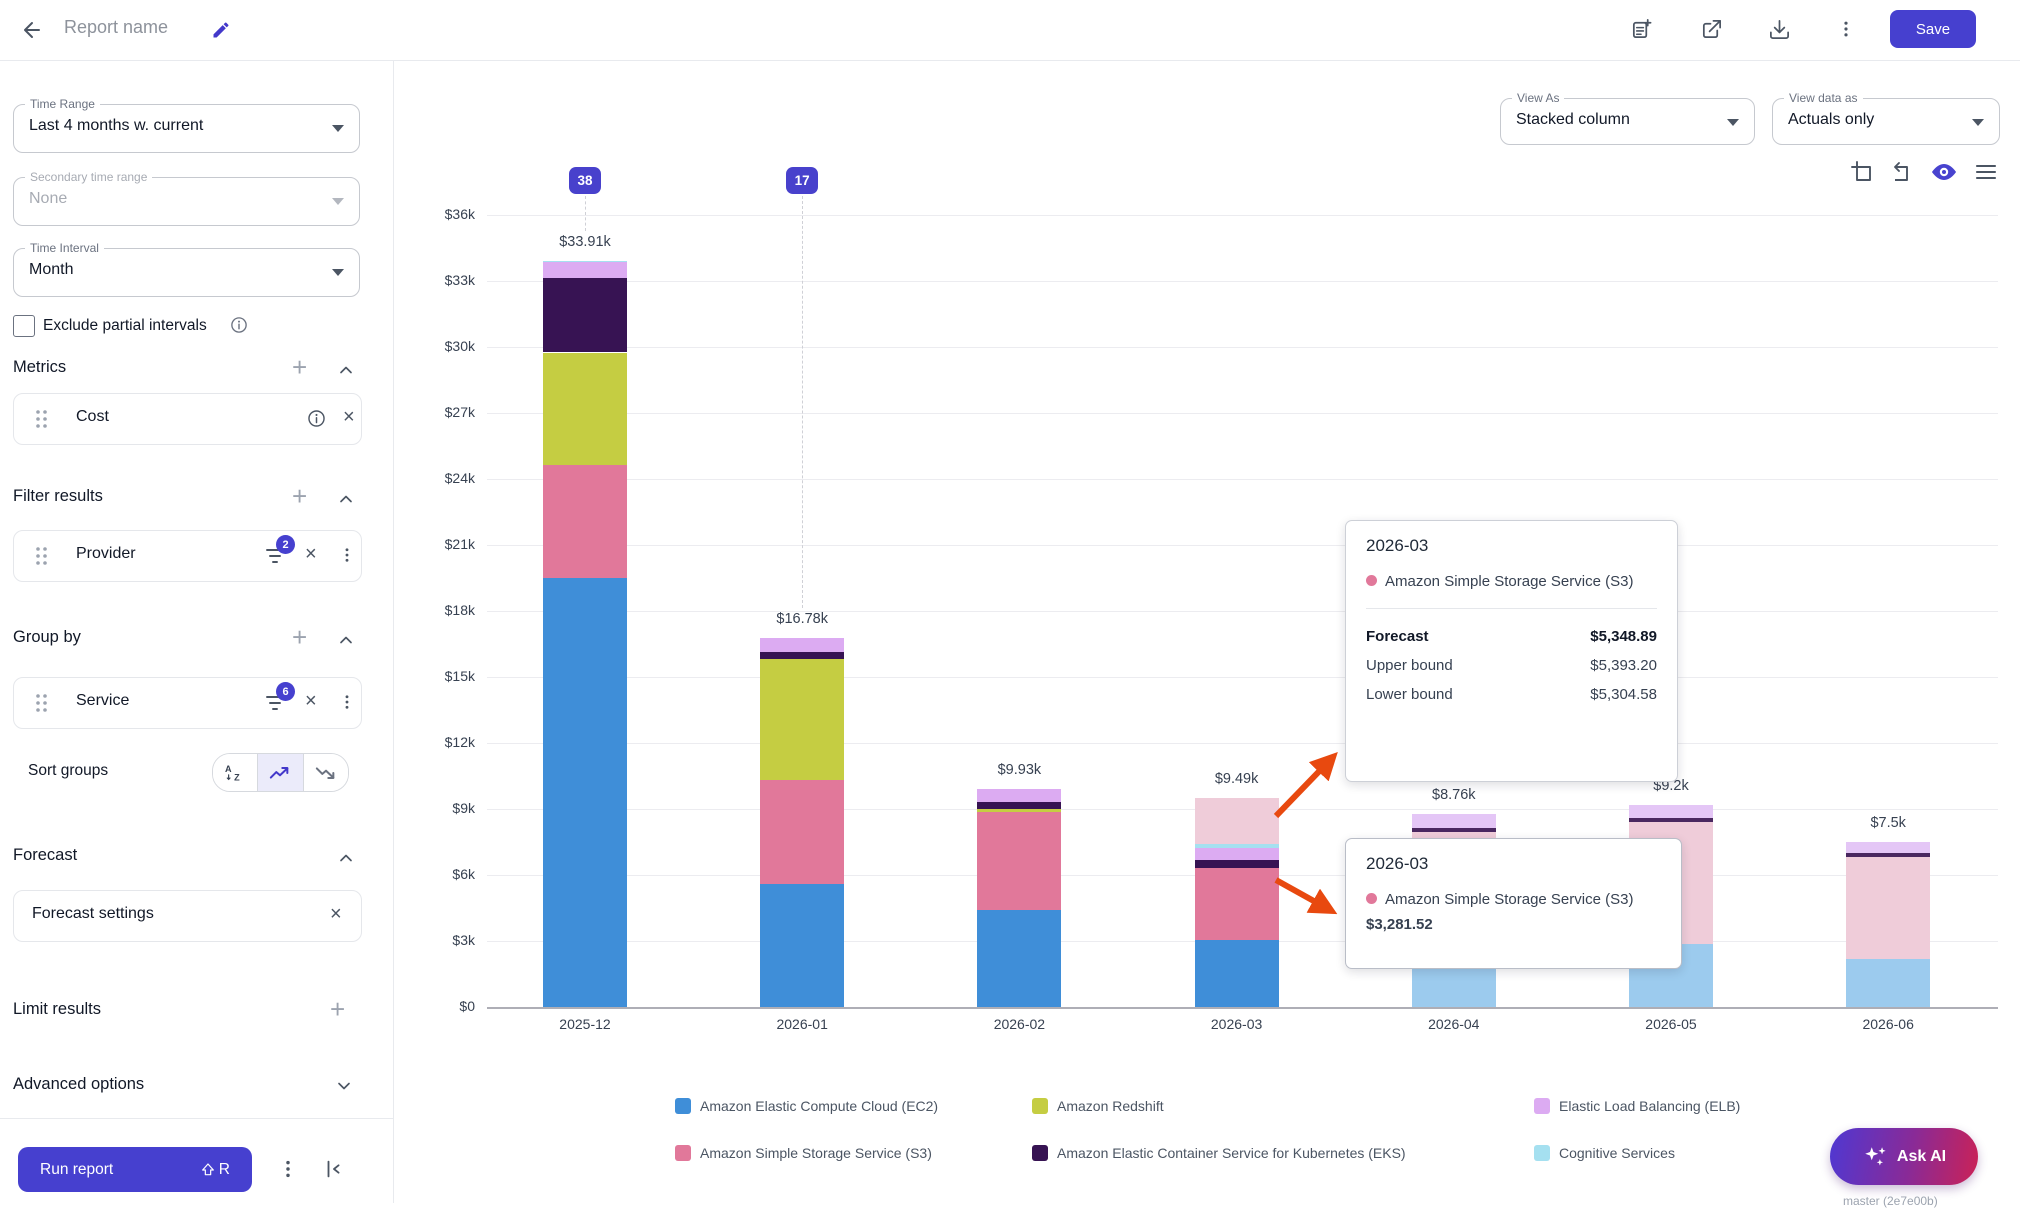  Describe the element at coordinates (1886, 118) in the screenshot. I see `view-data-as-select: View data as Actuals only` at that location.